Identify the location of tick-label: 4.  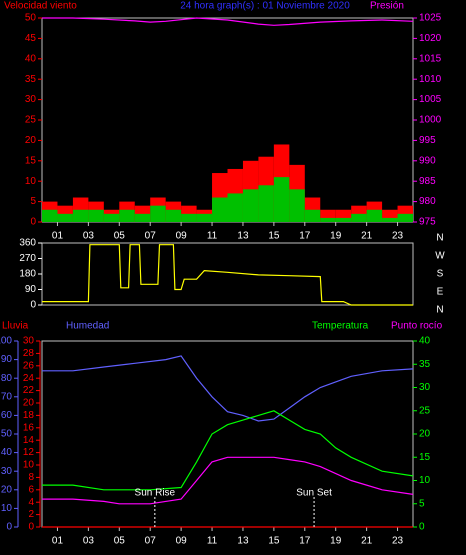
(31, 502).